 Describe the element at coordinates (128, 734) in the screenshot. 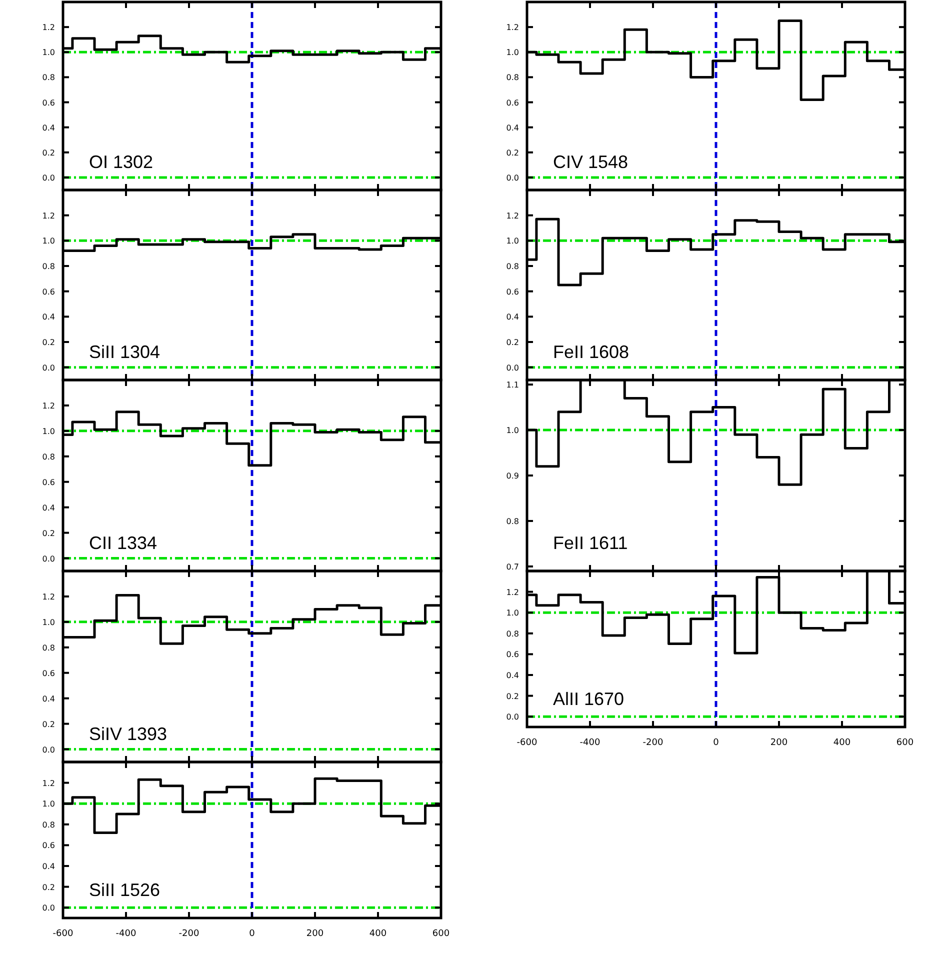

I see `text: SiIV 1393` at that location.